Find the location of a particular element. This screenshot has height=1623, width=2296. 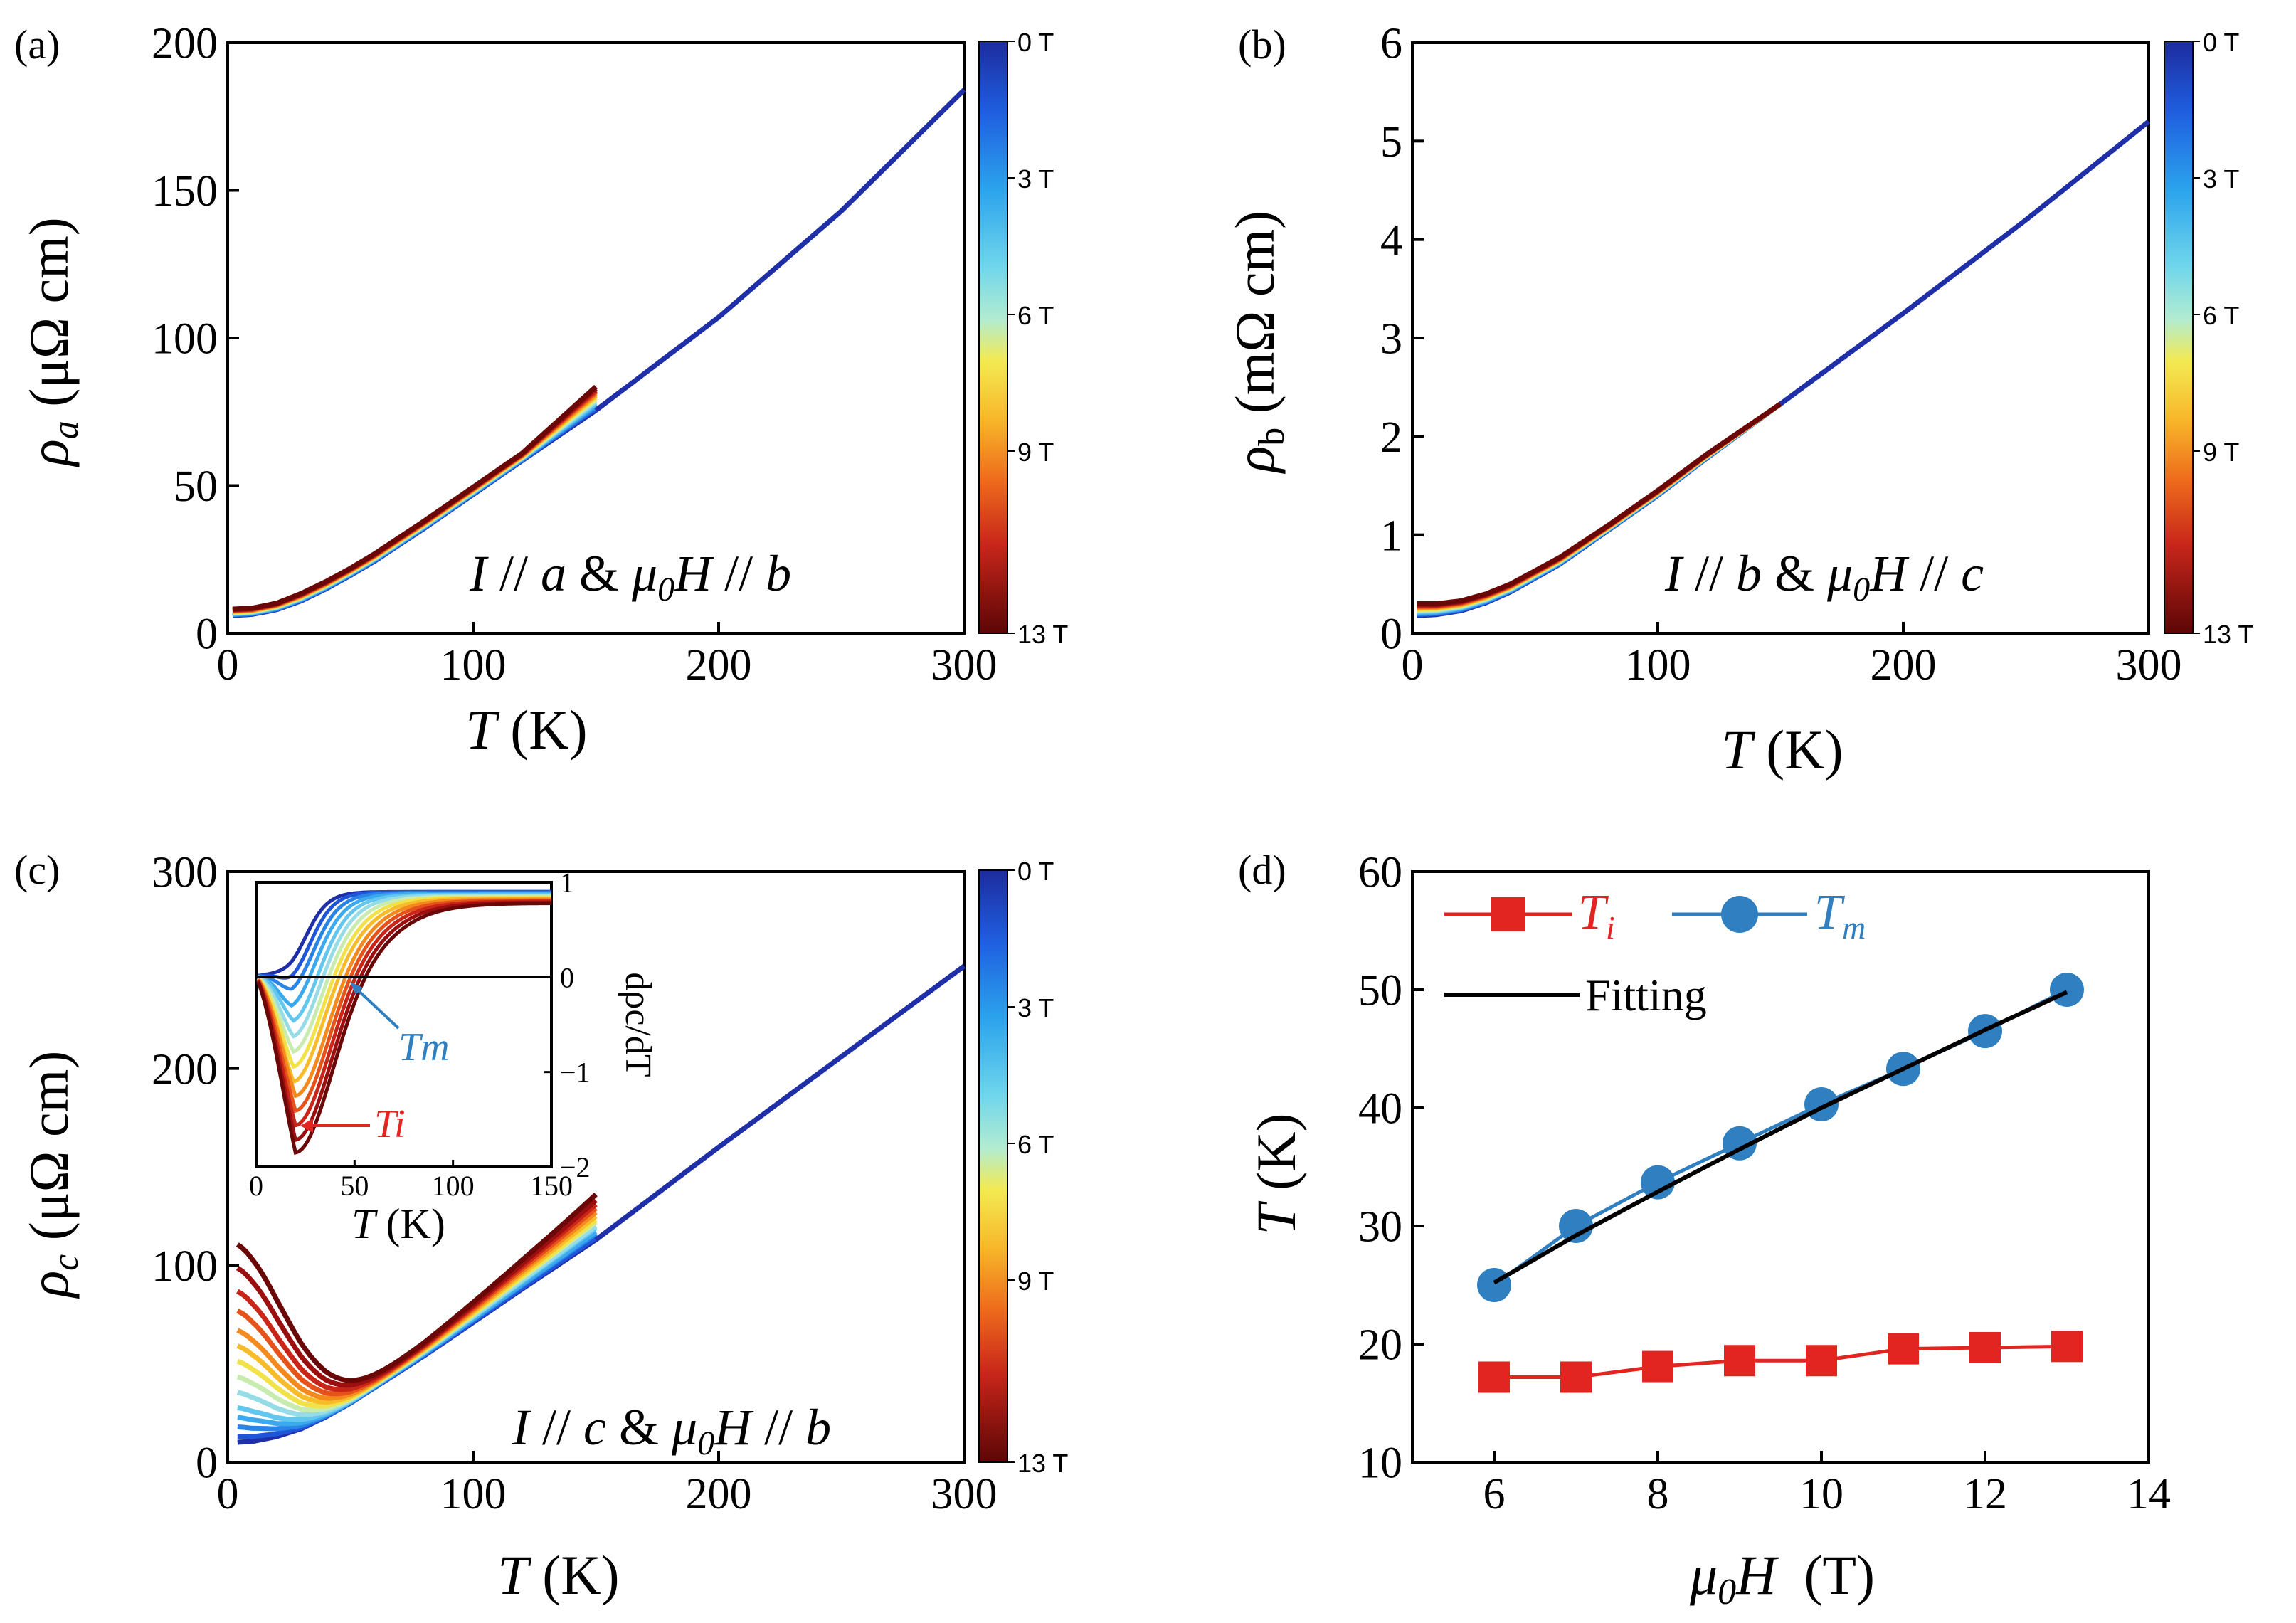

panel-b-colorbar-tick-label: 6 T is located at coordinates (2221, 315).